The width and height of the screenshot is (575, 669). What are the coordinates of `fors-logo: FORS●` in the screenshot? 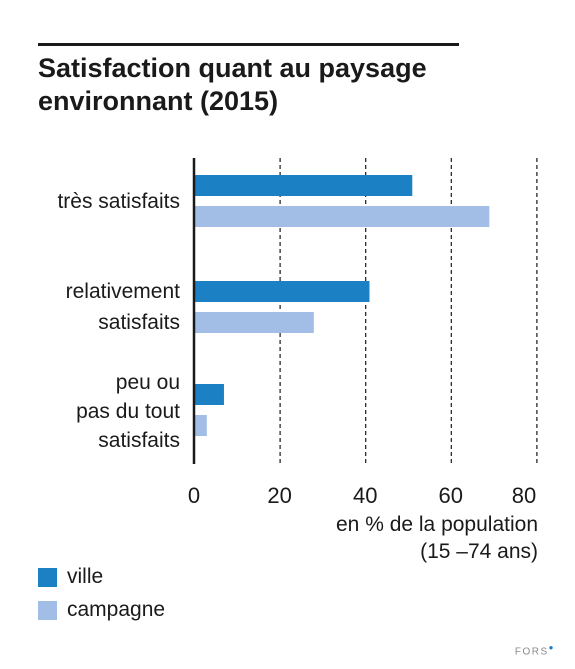 It's located at (535, 650).